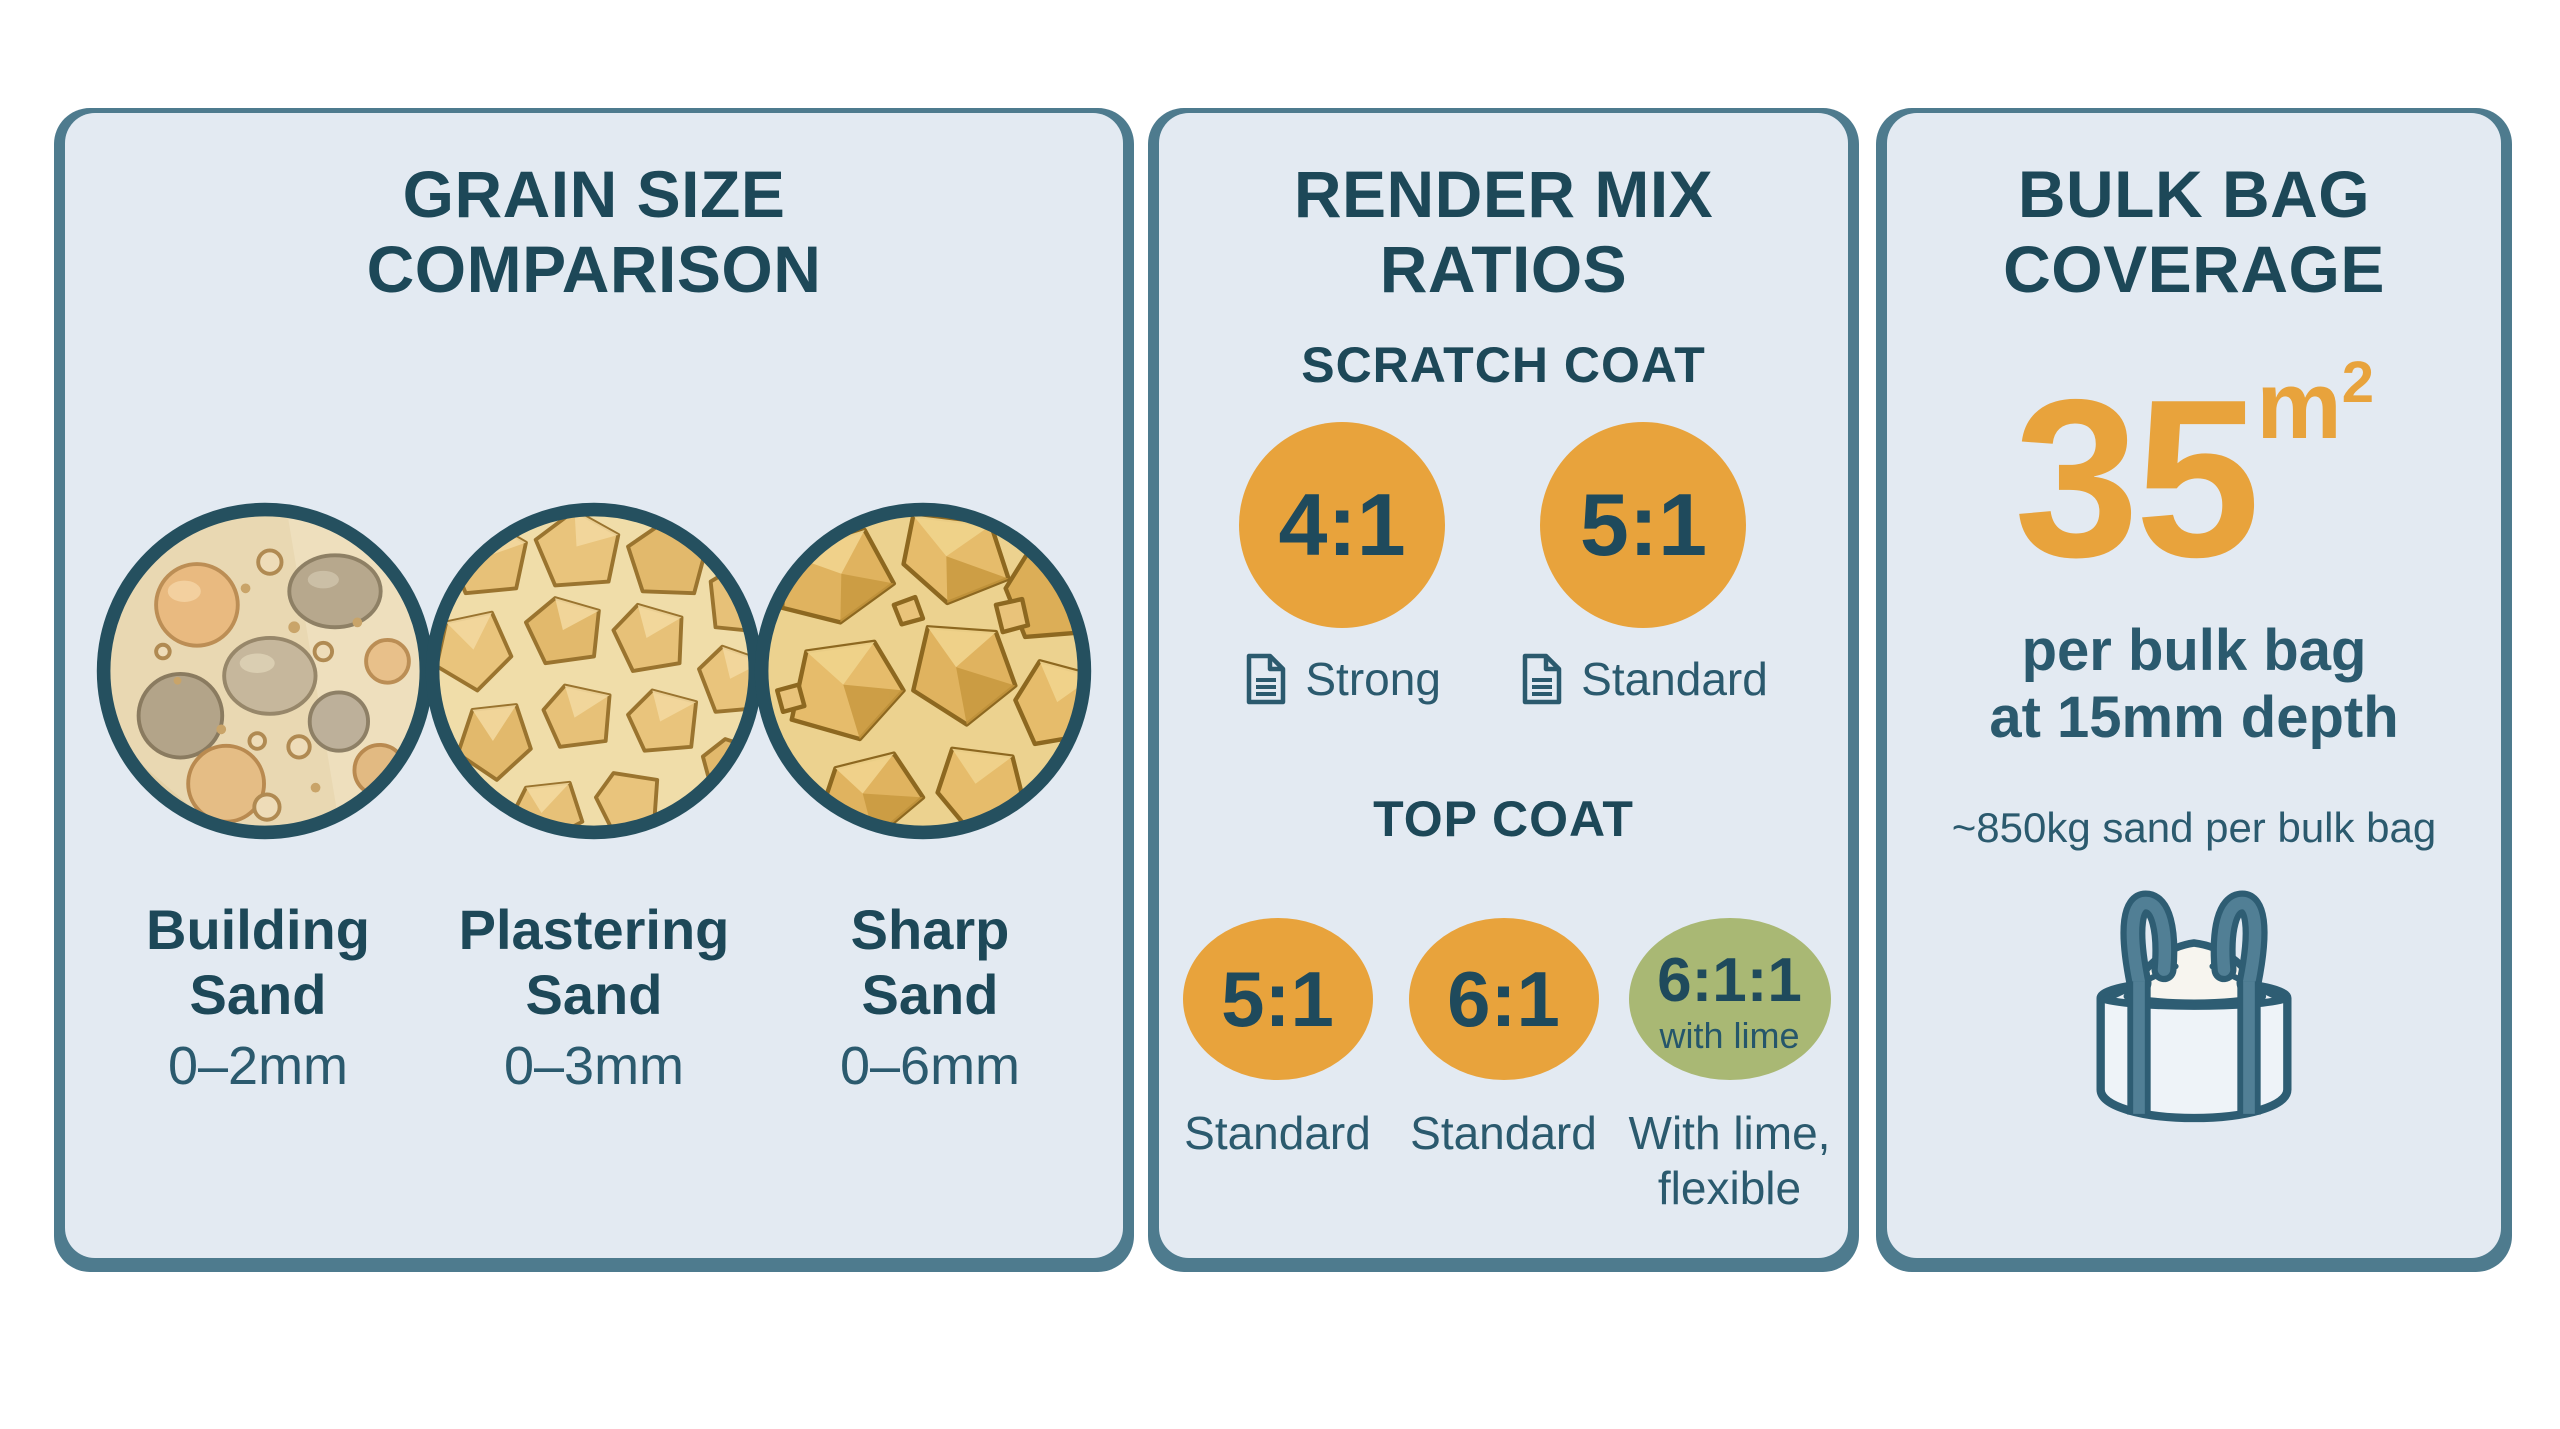 This screenshot has height=1429, width=2560. I want to click on ratio-circle: 4:1, so click(1342, 525).